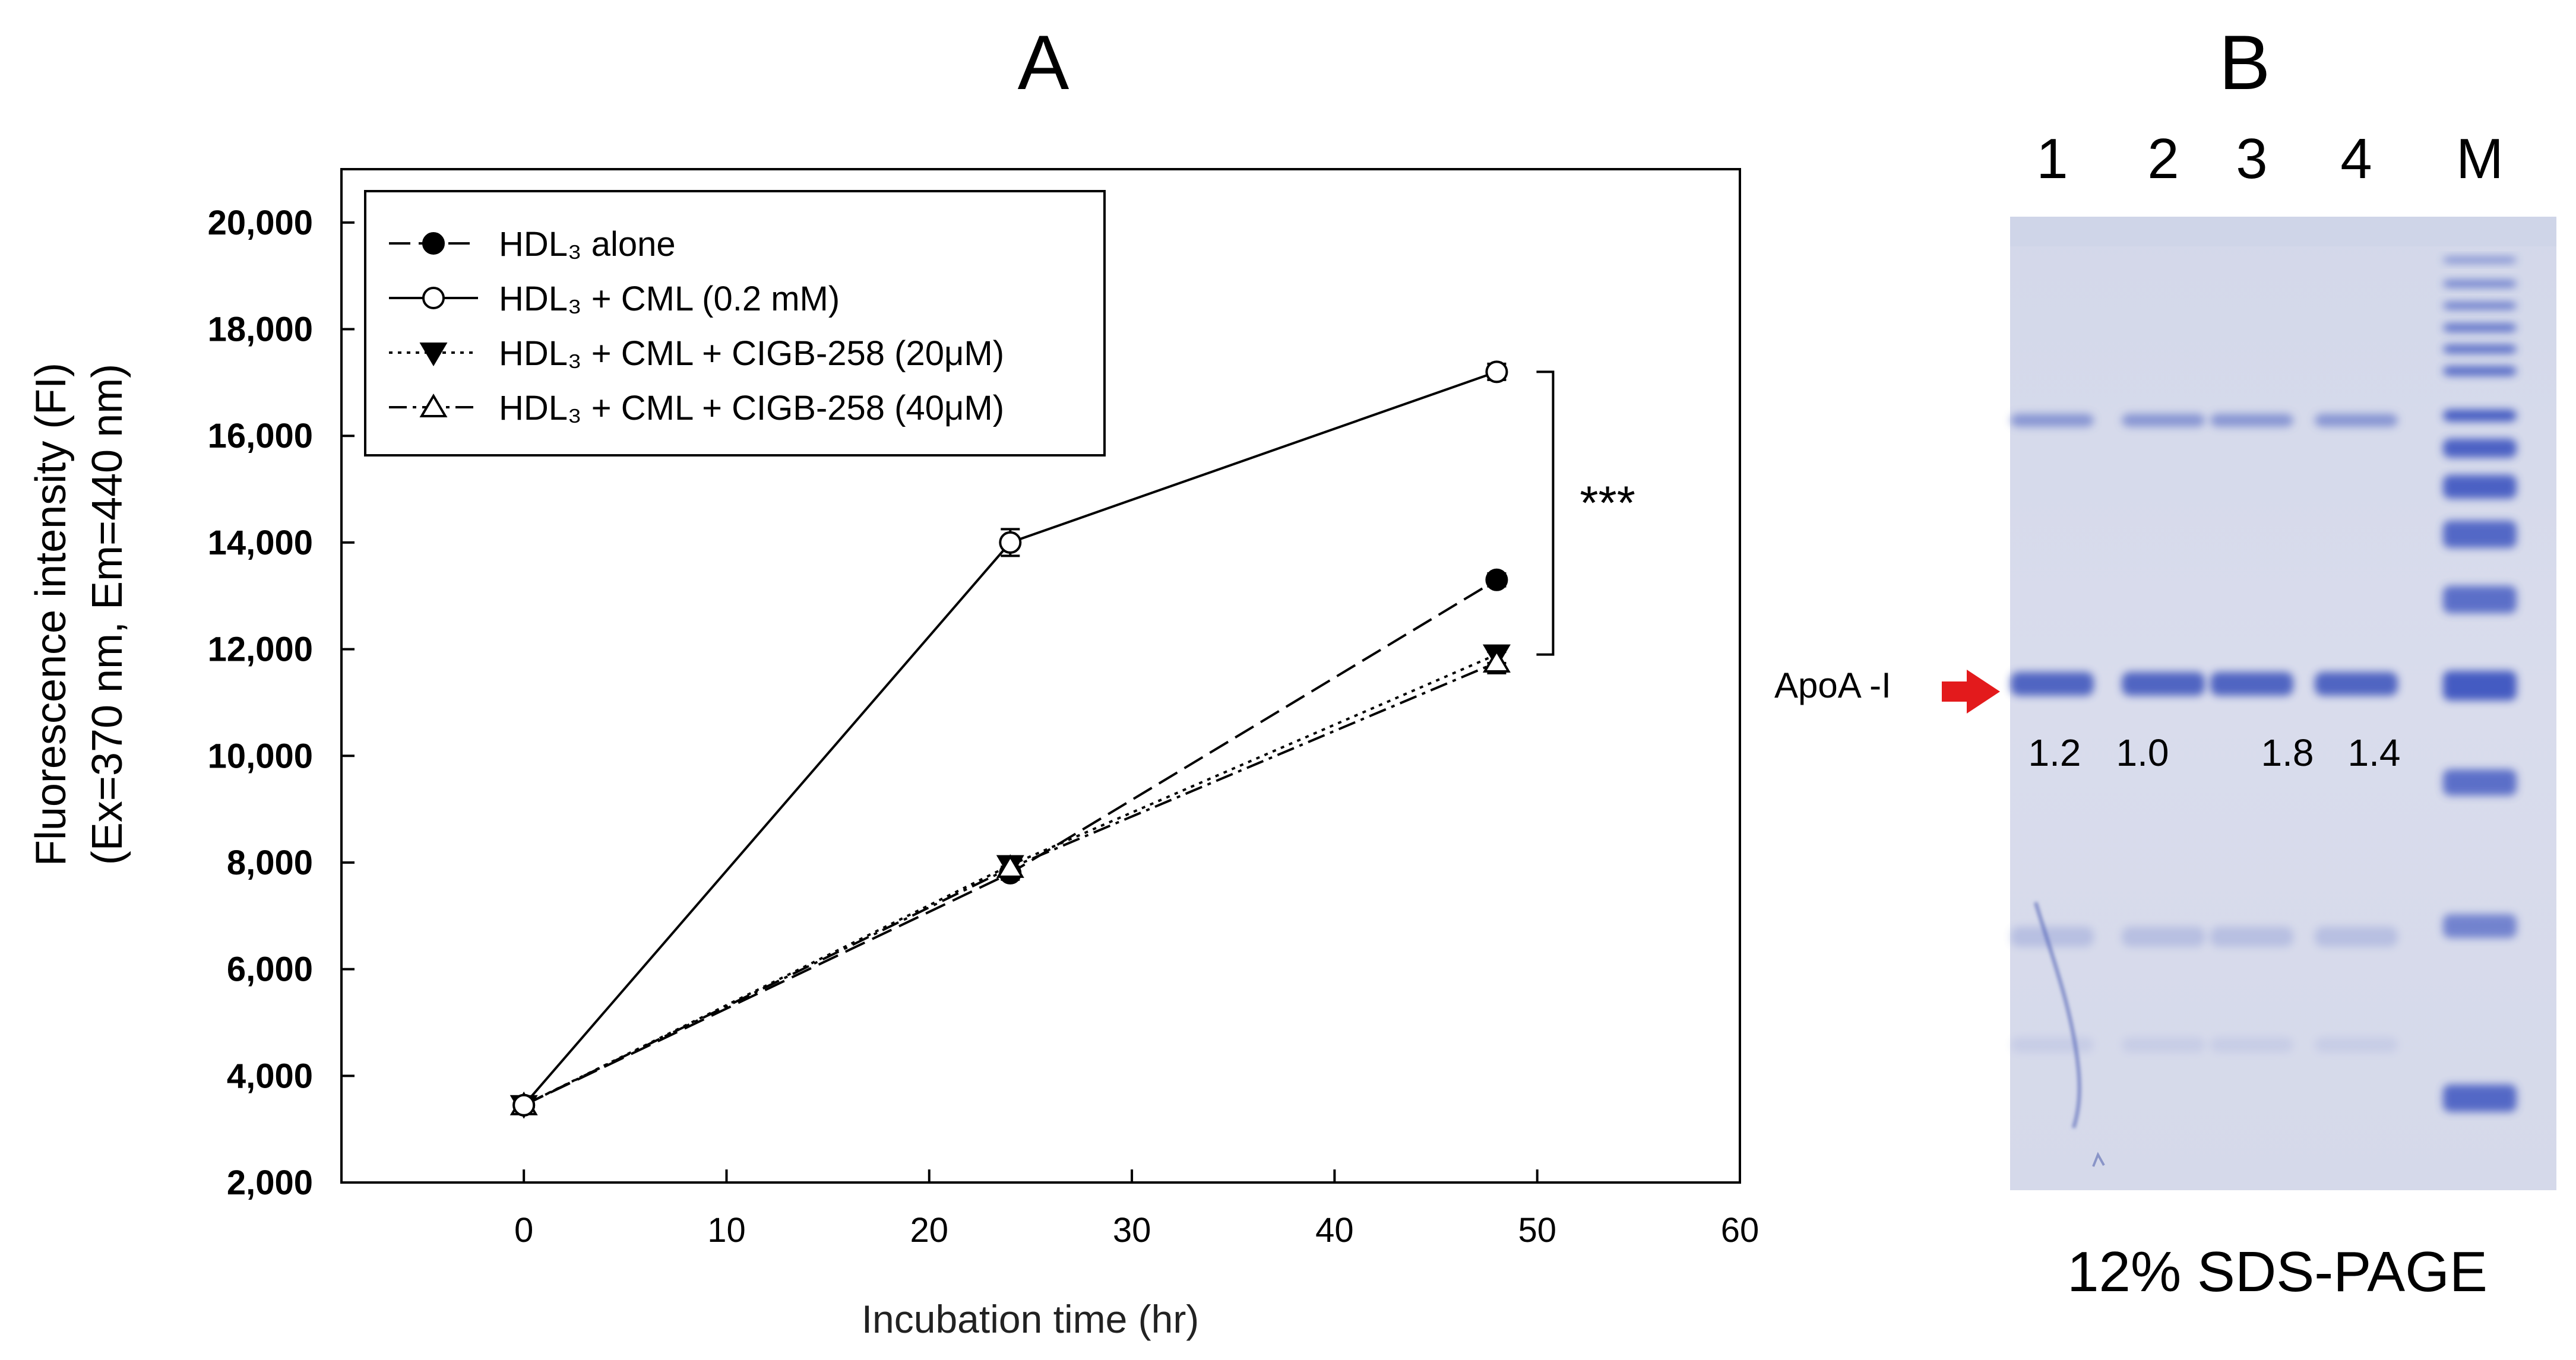 This screenshot has width=2576, height=1360. I want to click on significance-bracket: ***, so click(1585, 513).